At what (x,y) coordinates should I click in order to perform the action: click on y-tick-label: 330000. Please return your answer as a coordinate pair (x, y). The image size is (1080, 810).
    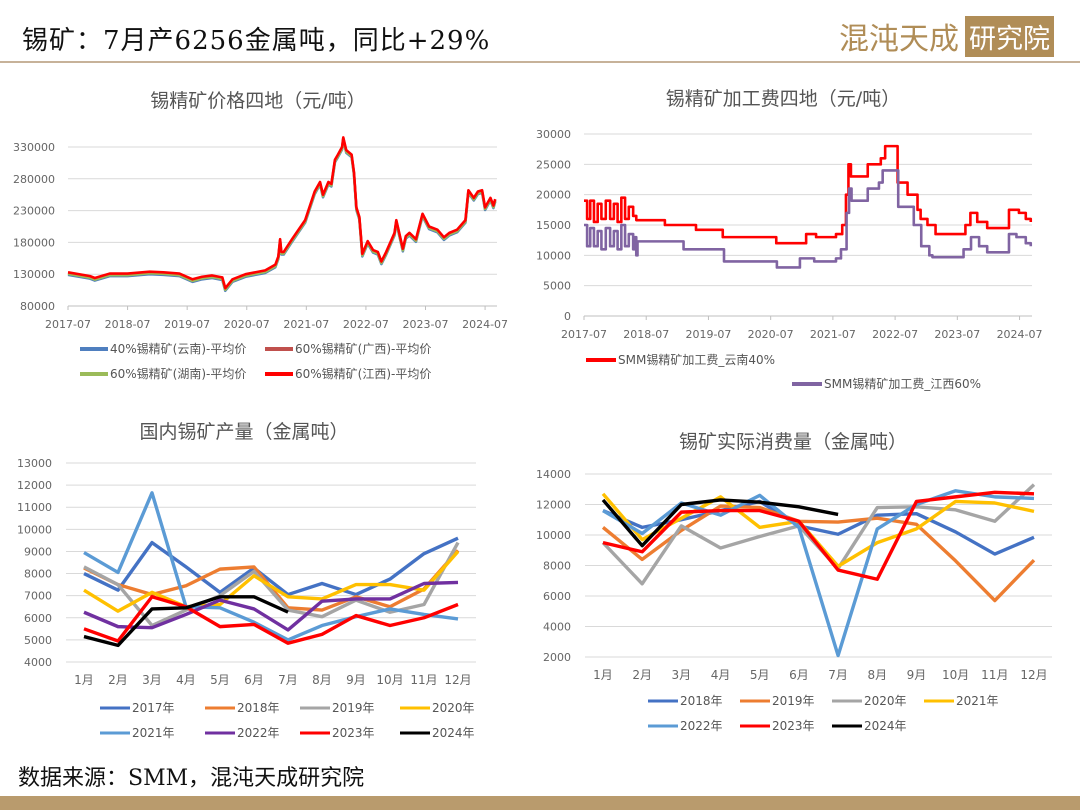
    Looking at the image, I should click on (34, 147).